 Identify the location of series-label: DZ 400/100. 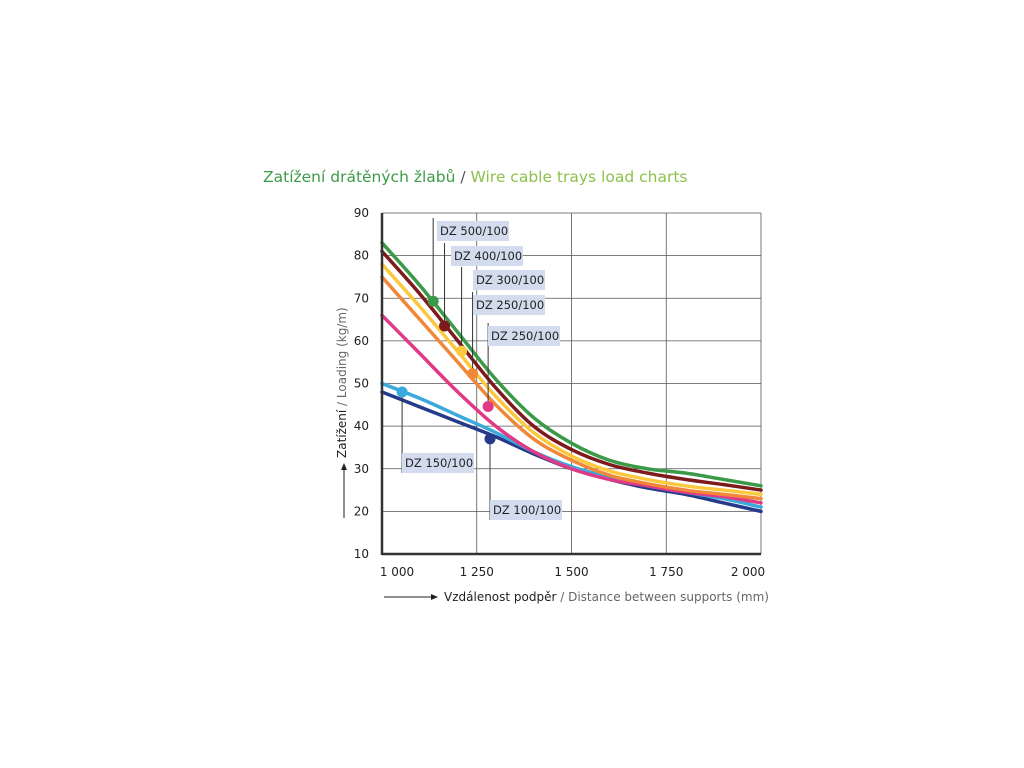
(488, 256).